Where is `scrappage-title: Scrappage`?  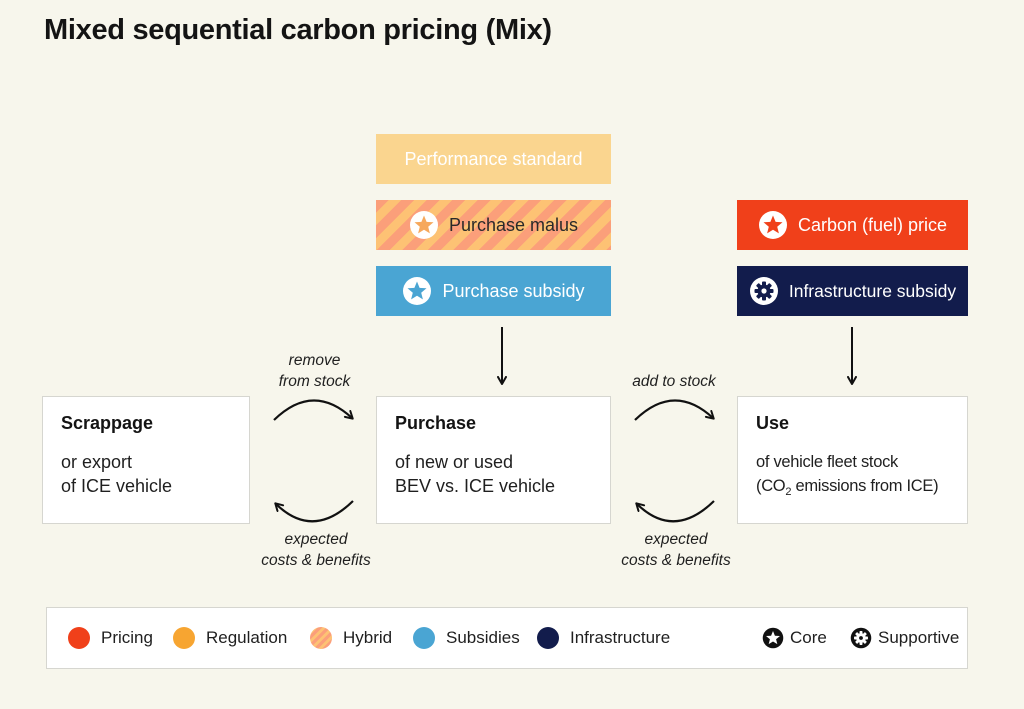
scrappage-title: Scrappage is located at coordinates (107, 423).